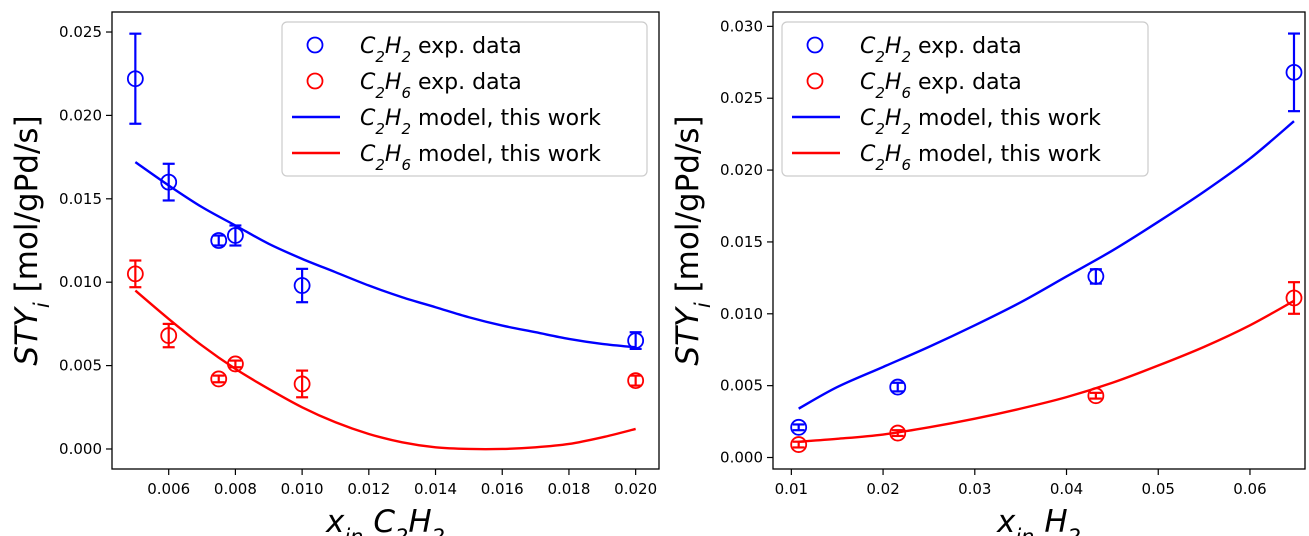 The width and height of the screenshot is (1309, 536). Describe the element at coordinates (502, 489) in the screenshot. I see `x-tick-label: 0.016` at that location.